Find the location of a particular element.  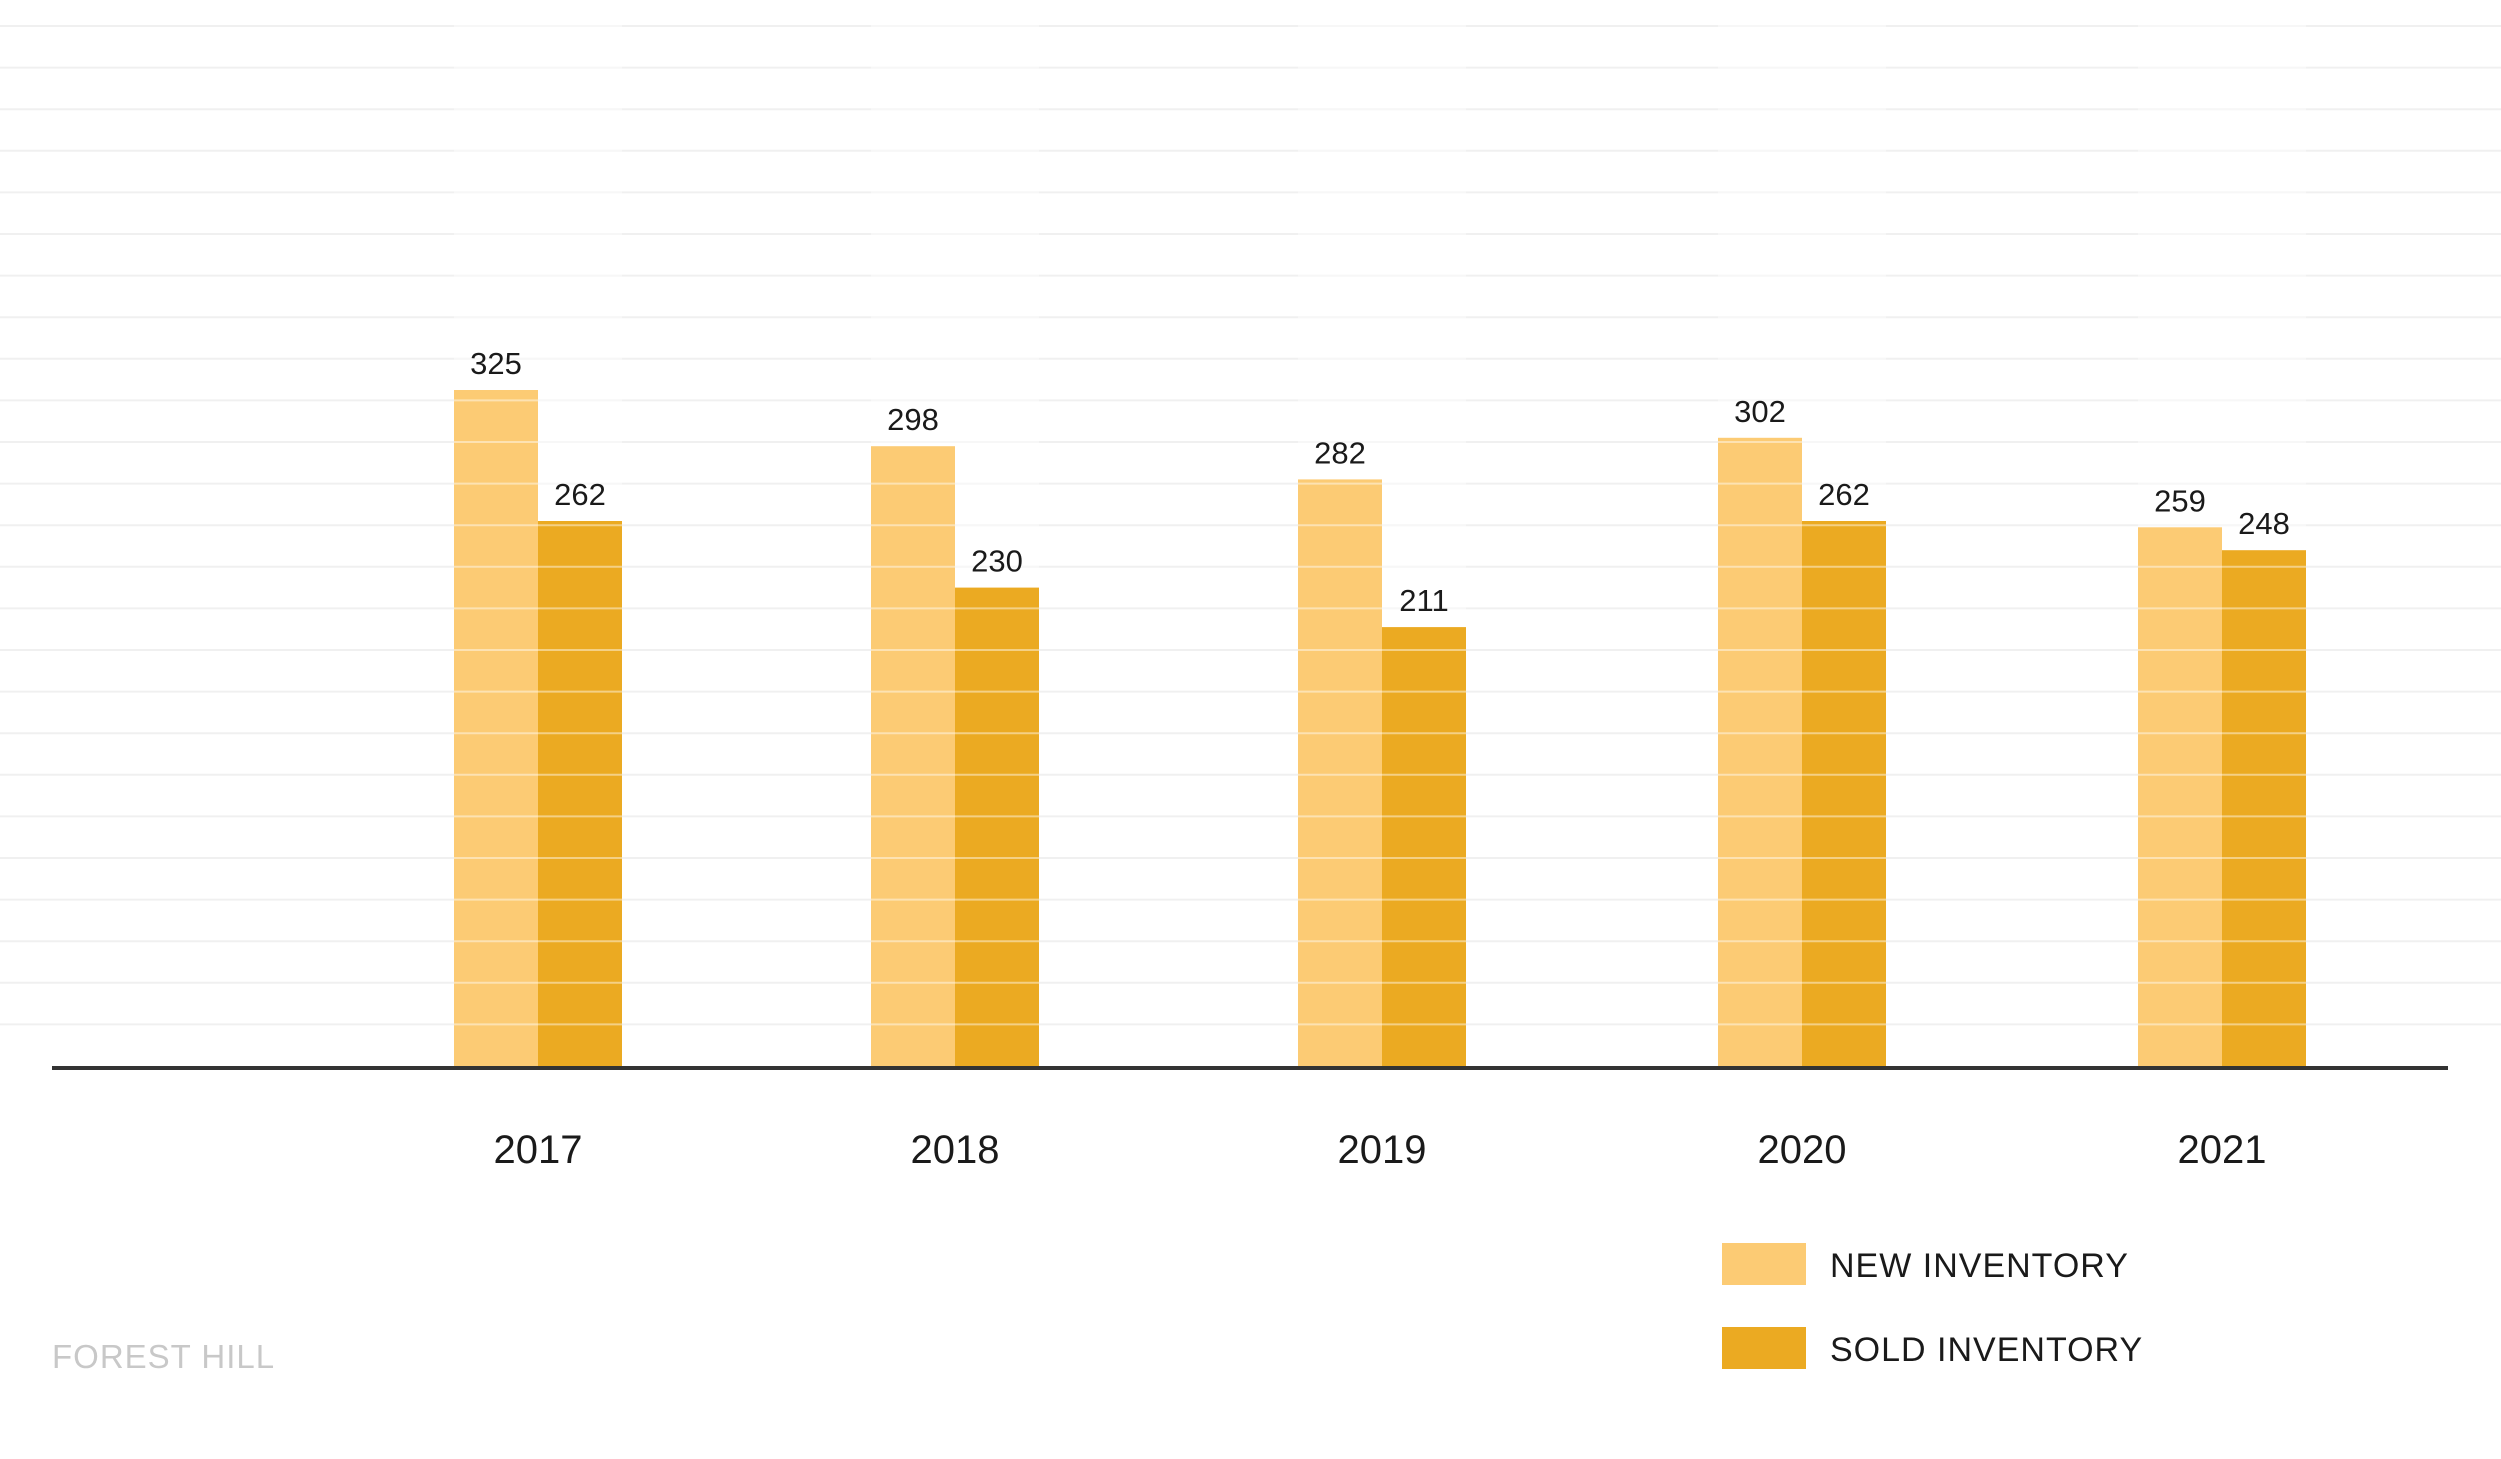

bar-new-2019 is located at coordinates (1340, 772).